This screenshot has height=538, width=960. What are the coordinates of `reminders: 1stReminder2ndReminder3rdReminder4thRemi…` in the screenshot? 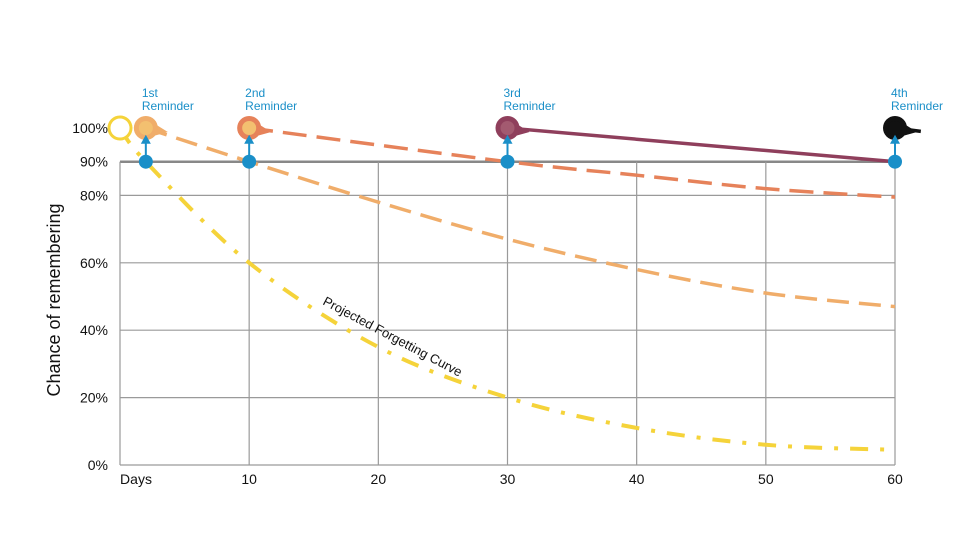 It's located at (540, 127).